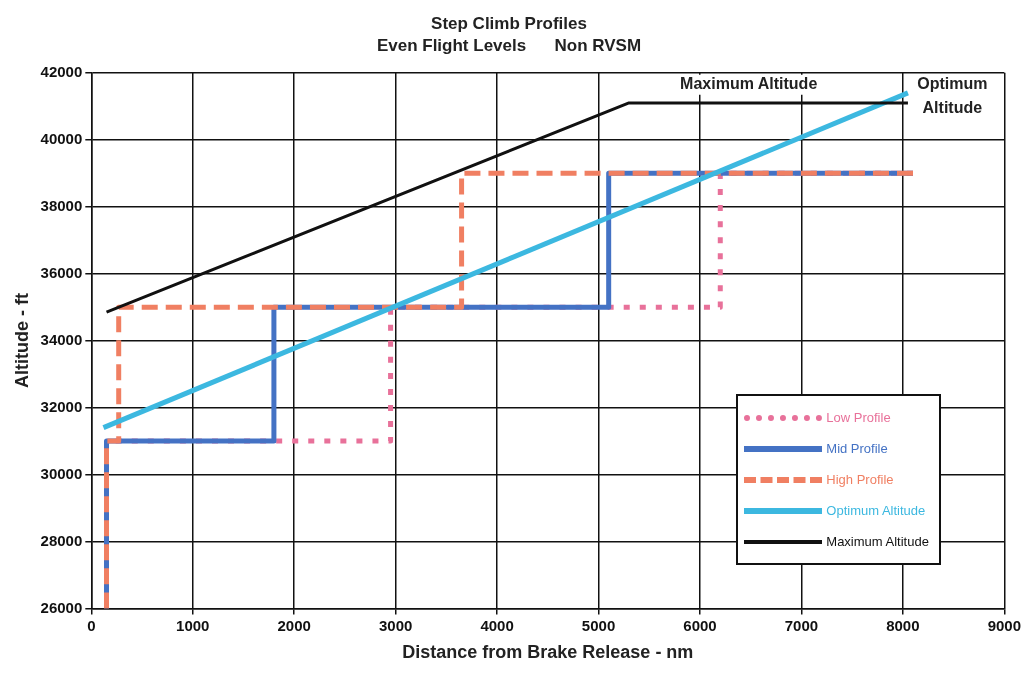 Image resolution: width=1032 pixels, height=682 pixels. Describe the element at coordinates (61, 473) in the screenshot. I see `y-tick-label: 30000` at that location.